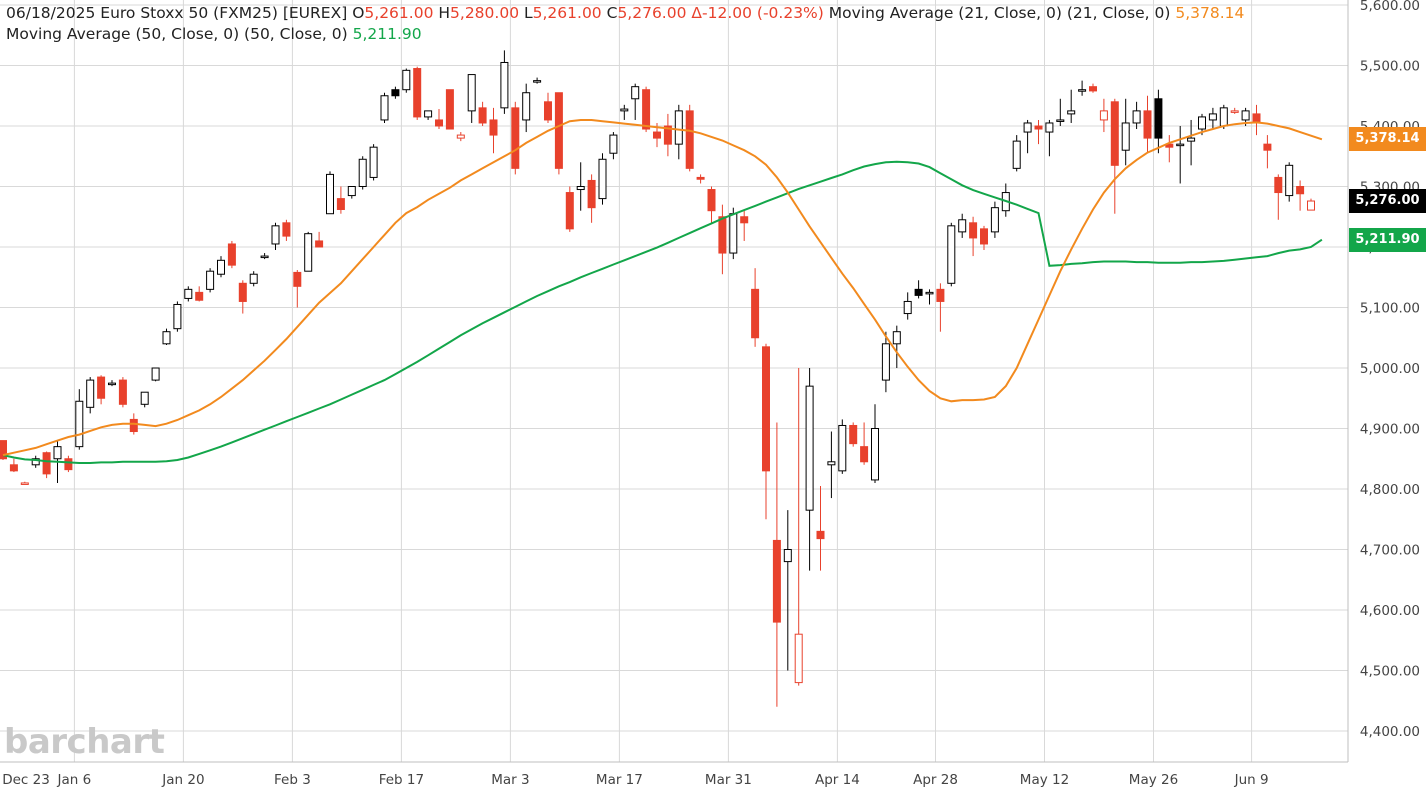  I want to click on legend-symbol: Euro Stoxx 50 (FXM25) [EUREX], so click(224, 13).